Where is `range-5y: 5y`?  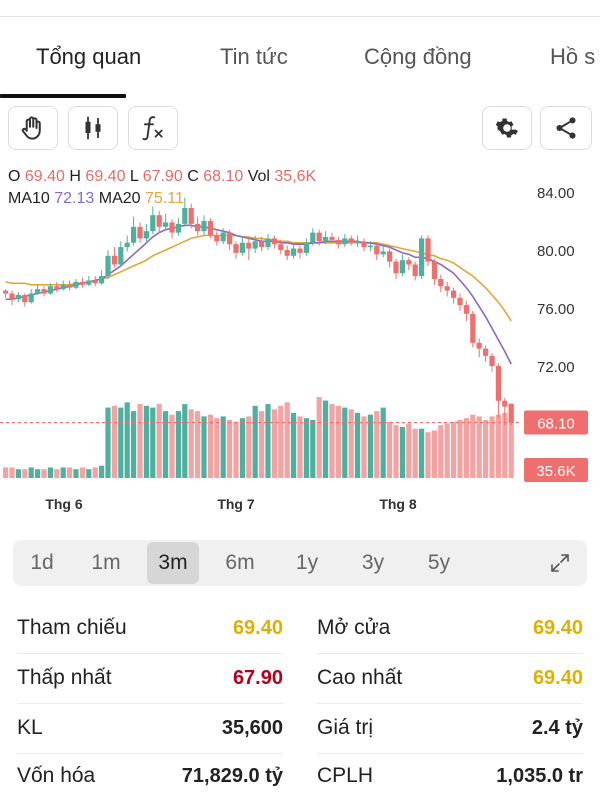
range-5y: 5y is located at coordinates (439, 562).